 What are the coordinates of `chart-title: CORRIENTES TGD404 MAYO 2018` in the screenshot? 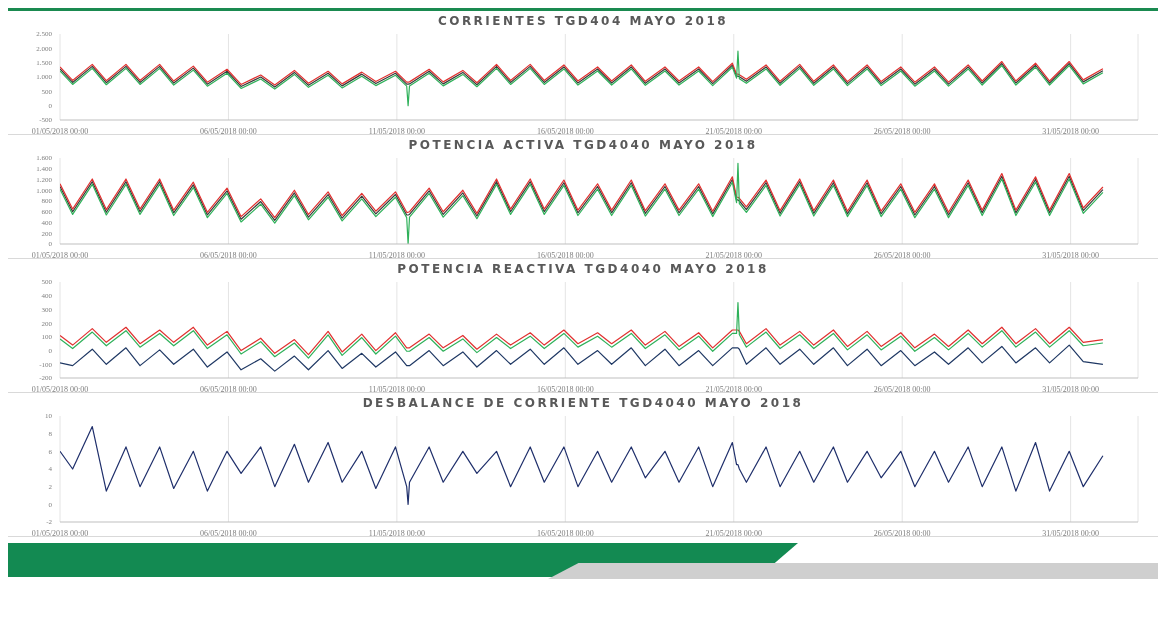 It's located at (583, 21).